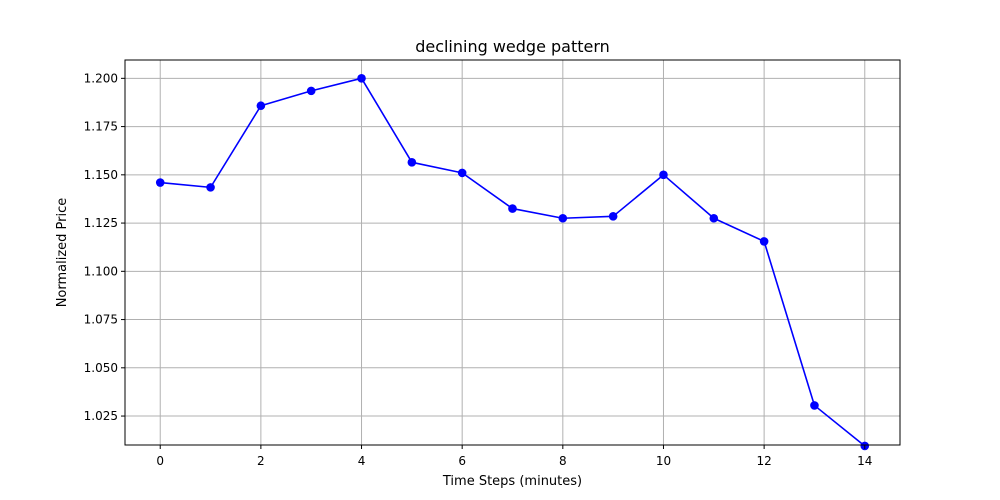 This screenshot has height=500, width=1000. Describe the element at coordinates (563, 461) in the screenshot. I see `x-tick-label: 8` at that location.